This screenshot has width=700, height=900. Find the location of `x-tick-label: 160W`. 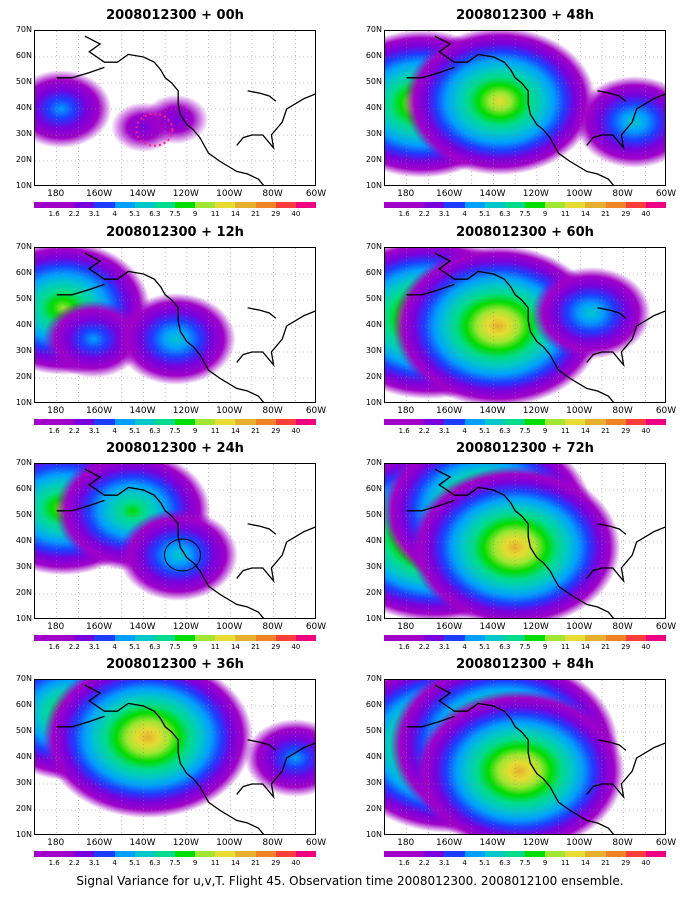

x-tick-label: 160W is located at coordinates (99, 194).